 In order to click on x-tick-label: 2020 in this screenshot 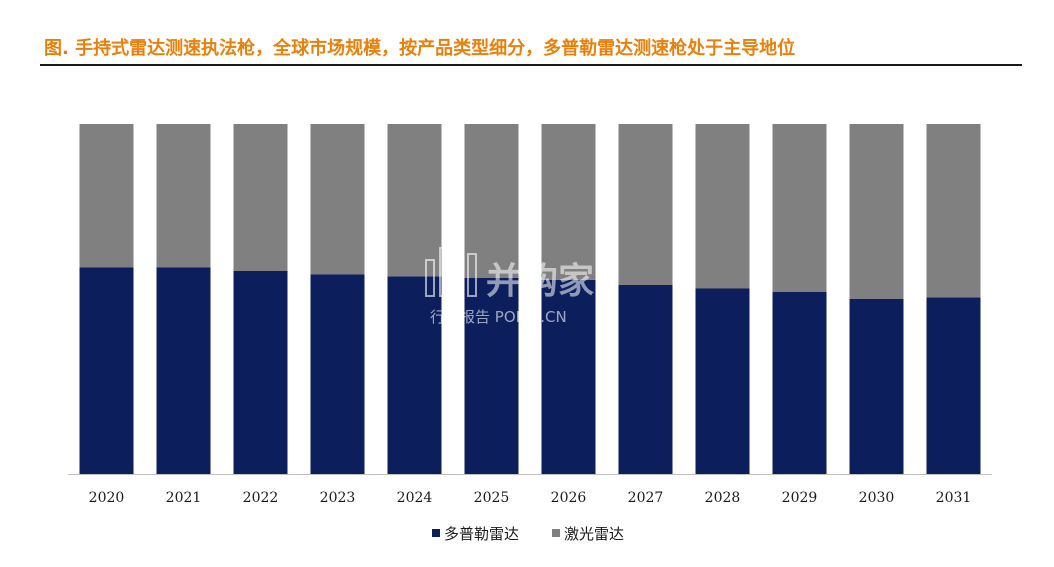, I will do `click(107, 498)`.